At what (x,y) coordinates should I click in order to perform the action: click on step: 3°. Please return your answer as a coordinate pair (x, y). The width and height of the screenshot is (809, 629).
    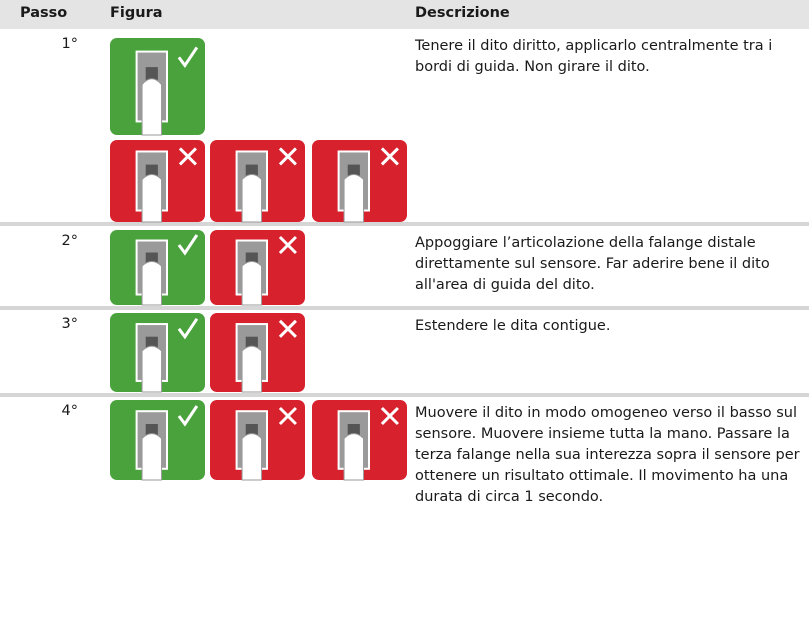
    Looking at the image, I should click on (69, 324).